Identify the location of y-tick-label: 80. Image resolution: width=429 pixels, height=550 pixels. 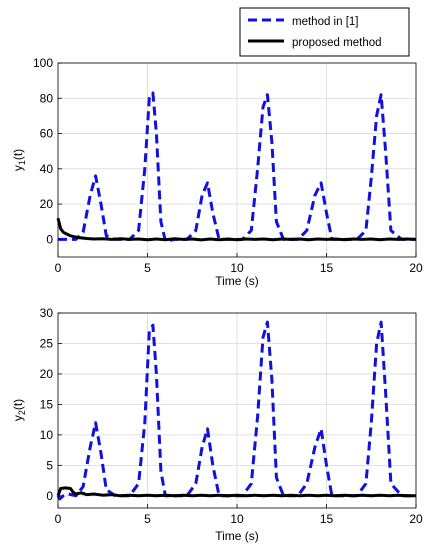
(47, 98).